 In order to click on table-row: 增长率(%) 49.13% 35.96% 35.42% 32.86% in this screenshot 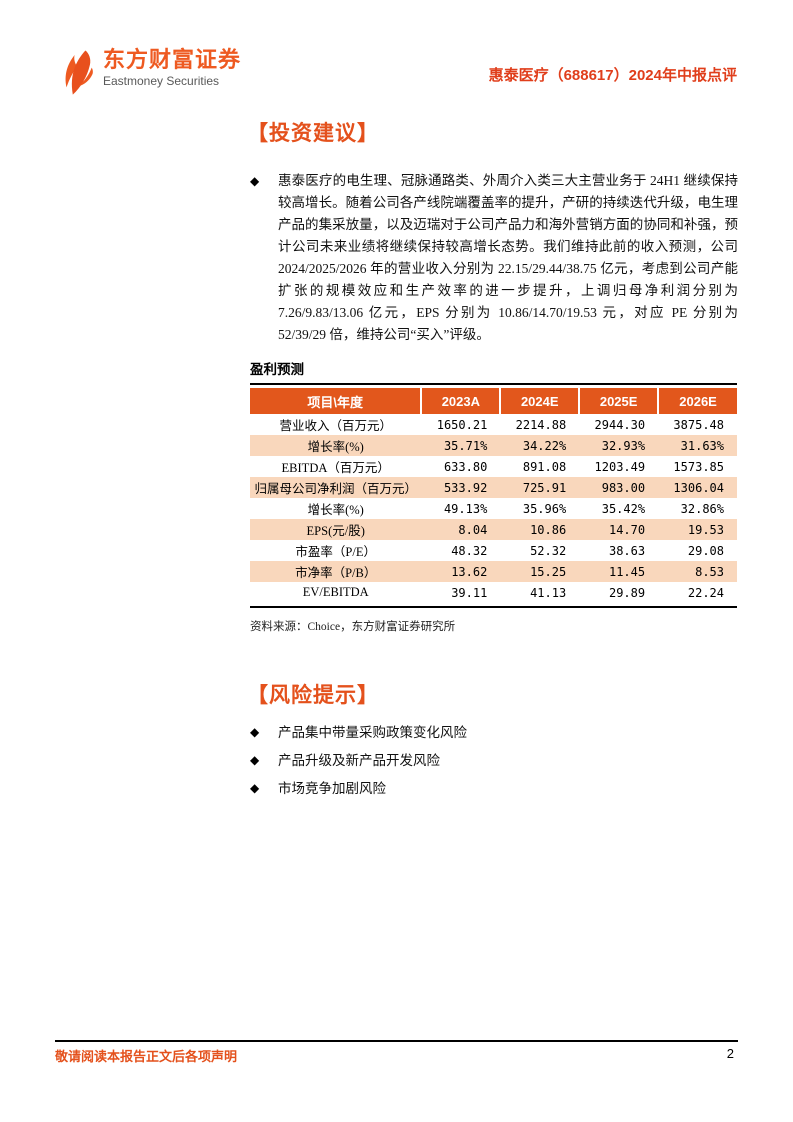, I will do `click(493, 508)`.